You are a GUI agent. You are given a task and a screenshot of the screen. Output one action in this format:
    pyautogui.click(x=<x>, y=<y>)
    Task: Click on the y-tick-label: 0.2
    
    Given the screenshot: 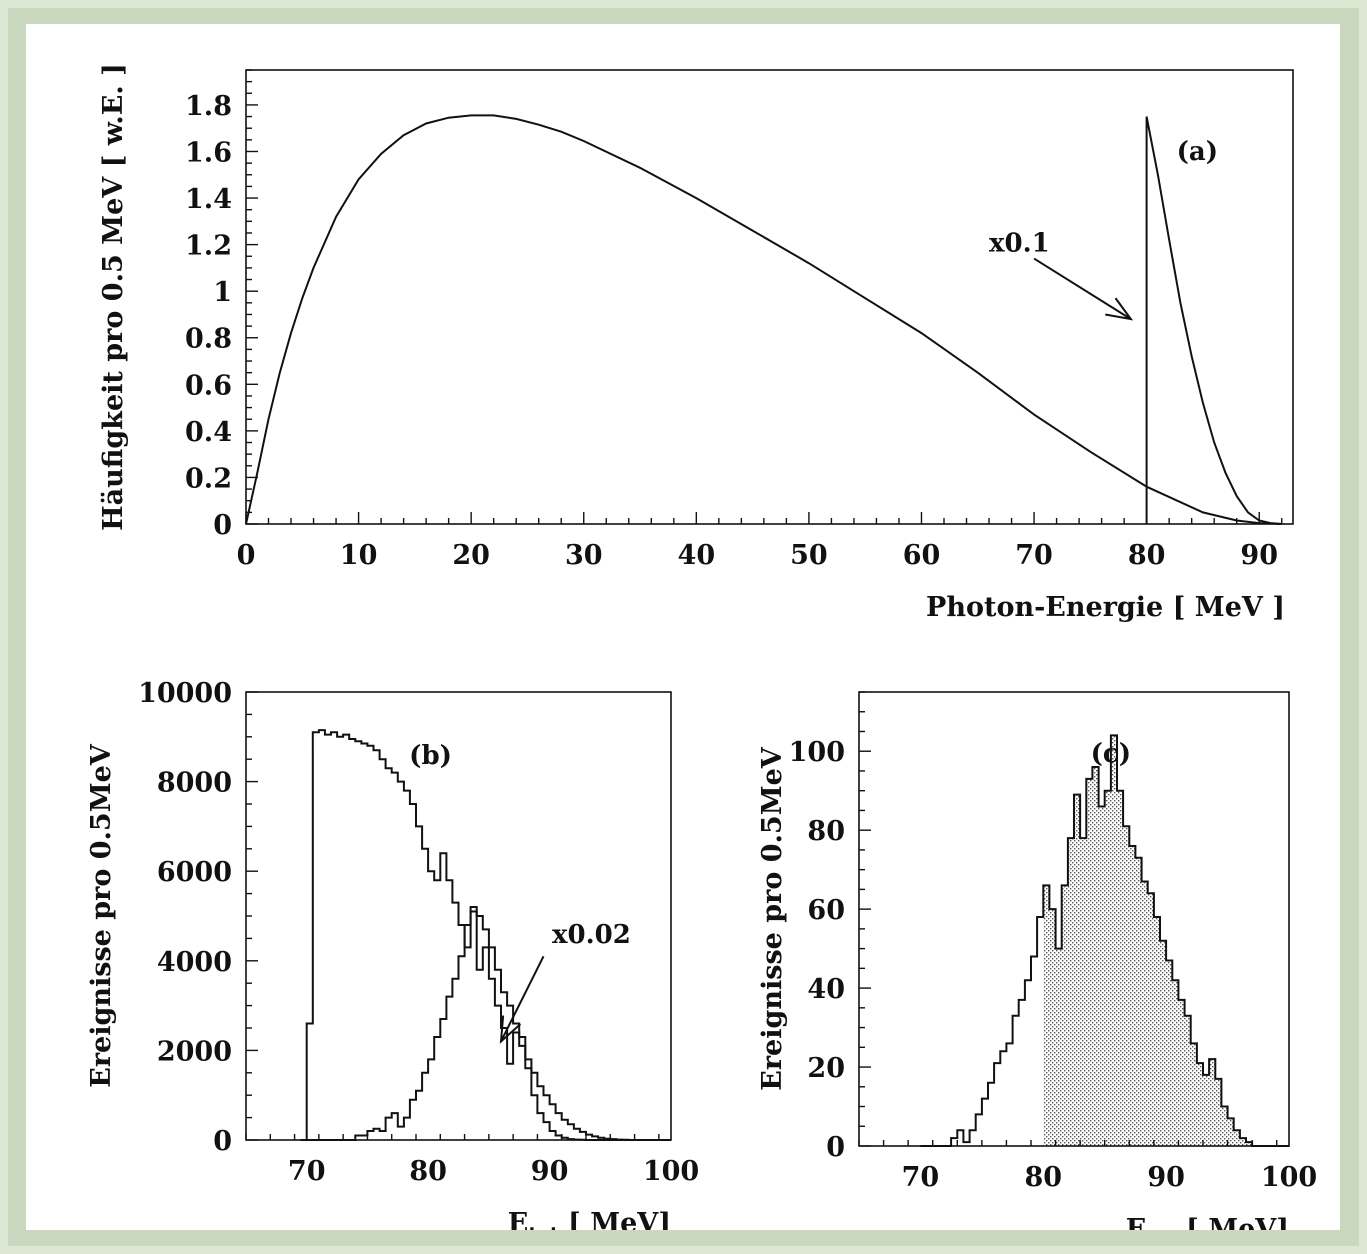 What is the action you would take?
    pyautogui.click(x=208, y=478)
    